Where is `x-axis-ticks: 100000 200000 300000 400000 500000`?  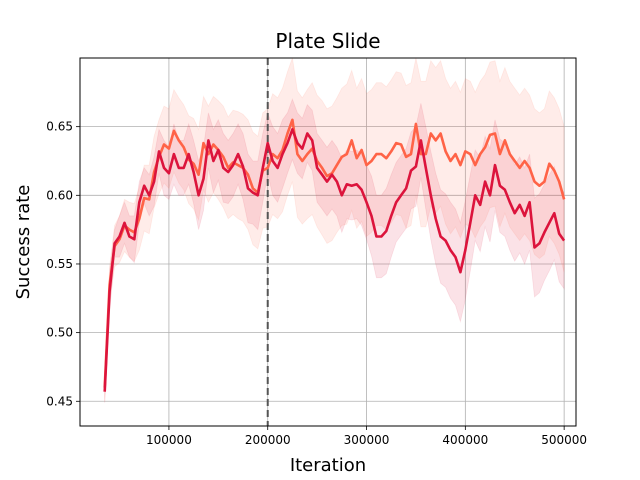 x-axis-ticks: 100000 200000 300000 400000 500000 is located at coordinates (366, 436).